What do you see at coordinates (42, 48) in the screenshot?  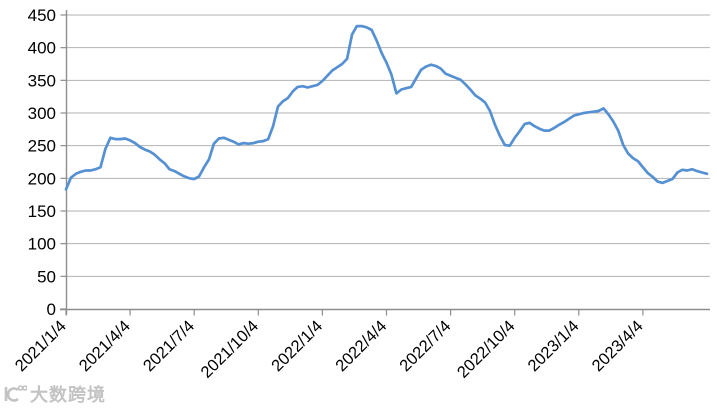 I see `y-axis-label: 400` at bounding box center [42, 48].